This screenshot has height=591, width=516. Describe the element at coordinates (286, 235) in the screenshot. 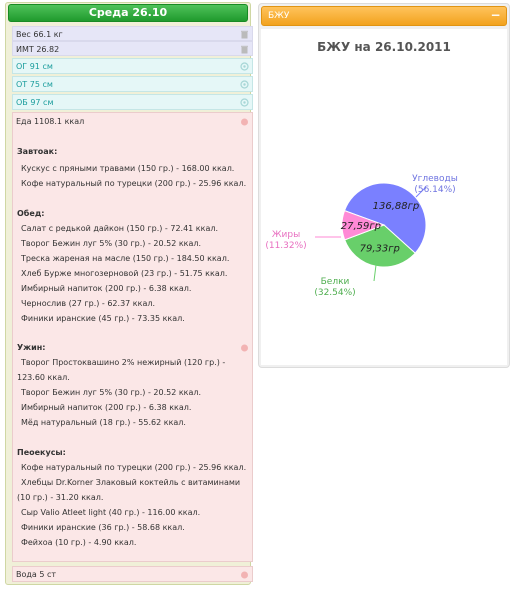

I see `slice-name-label: Жиры` at that location.